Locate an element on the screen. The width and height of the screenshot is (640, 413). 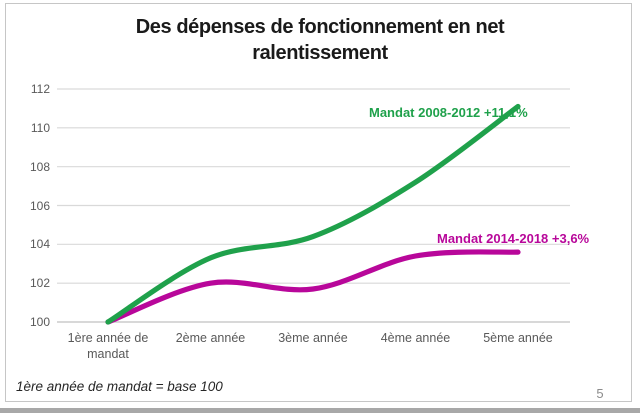
y-tick-label: 108 is located at coordinates (39, 166).